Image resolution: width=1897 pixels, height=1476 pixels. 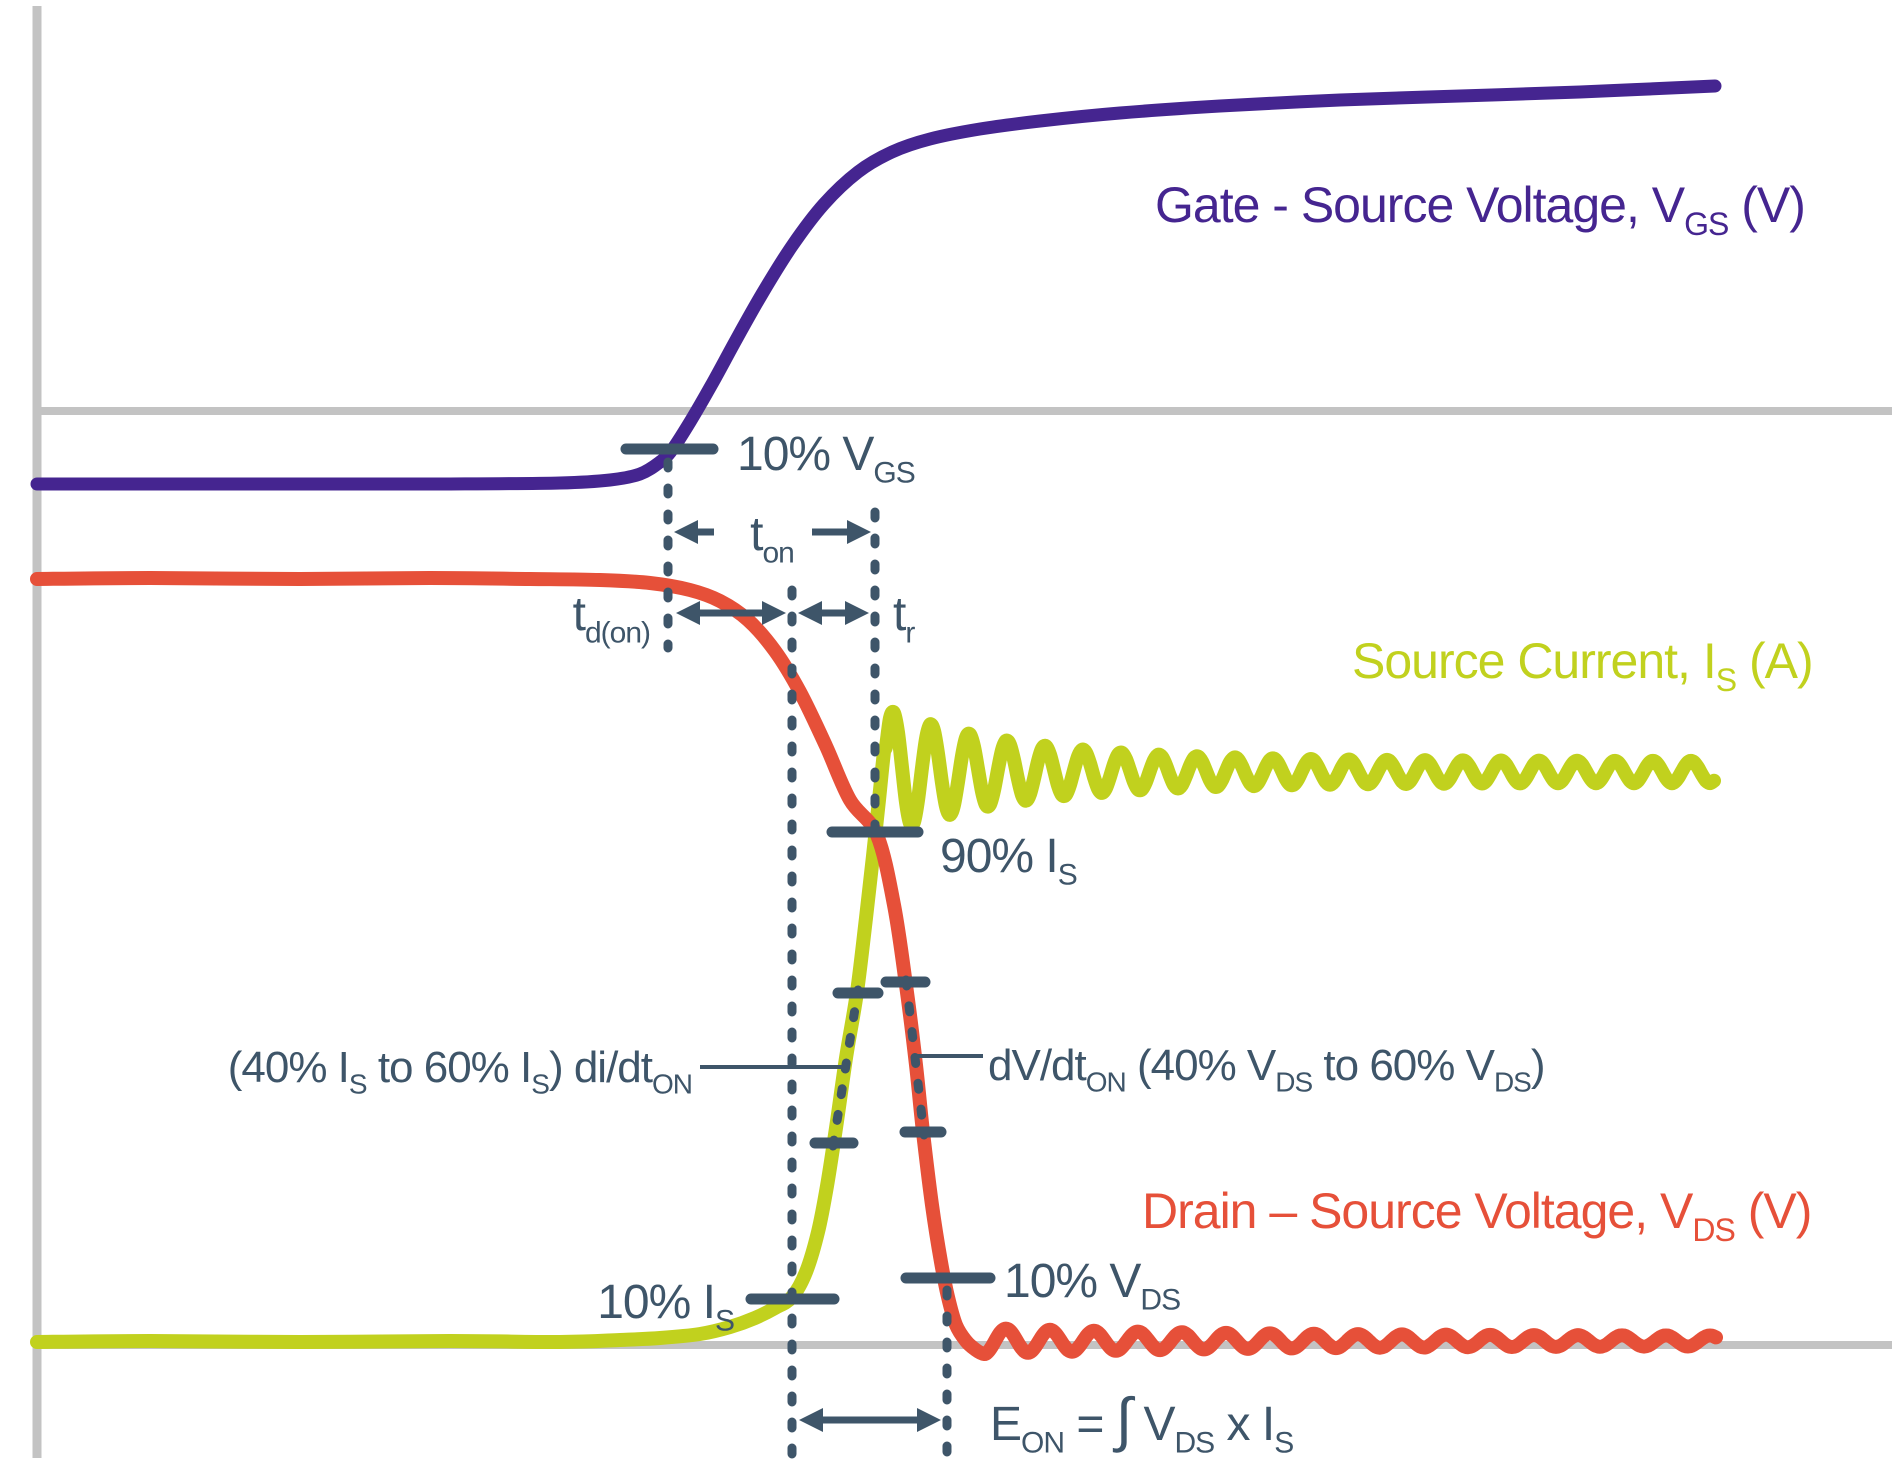 What do you see at coordinates (805, 454) in the screenshot?
I see `vgs-10-label-text: 10% V` at bounding box center [805, 454].